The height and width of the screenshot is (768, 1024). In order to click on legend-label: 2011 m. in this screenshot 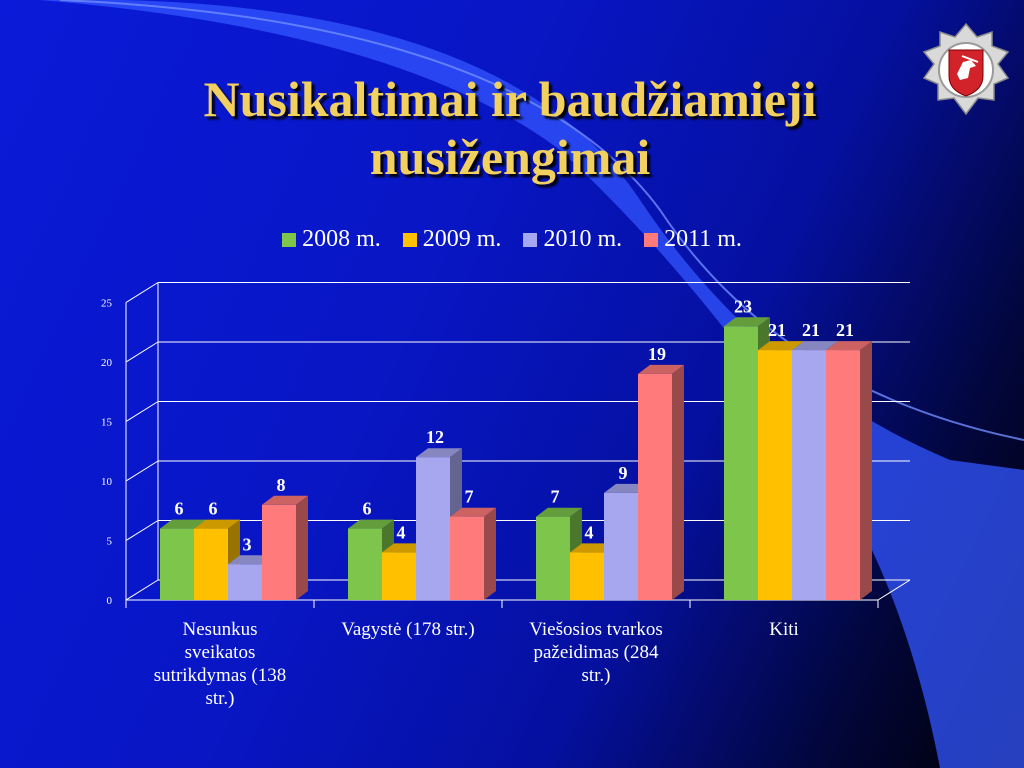, I will do `click(703, 239)`.